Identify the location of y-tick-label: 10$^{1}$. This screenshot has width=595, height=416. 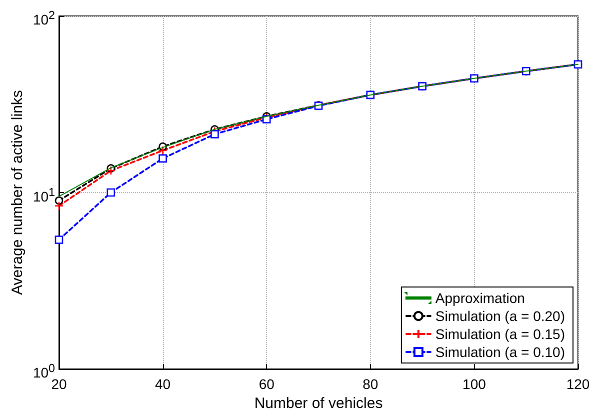
(43, 195).